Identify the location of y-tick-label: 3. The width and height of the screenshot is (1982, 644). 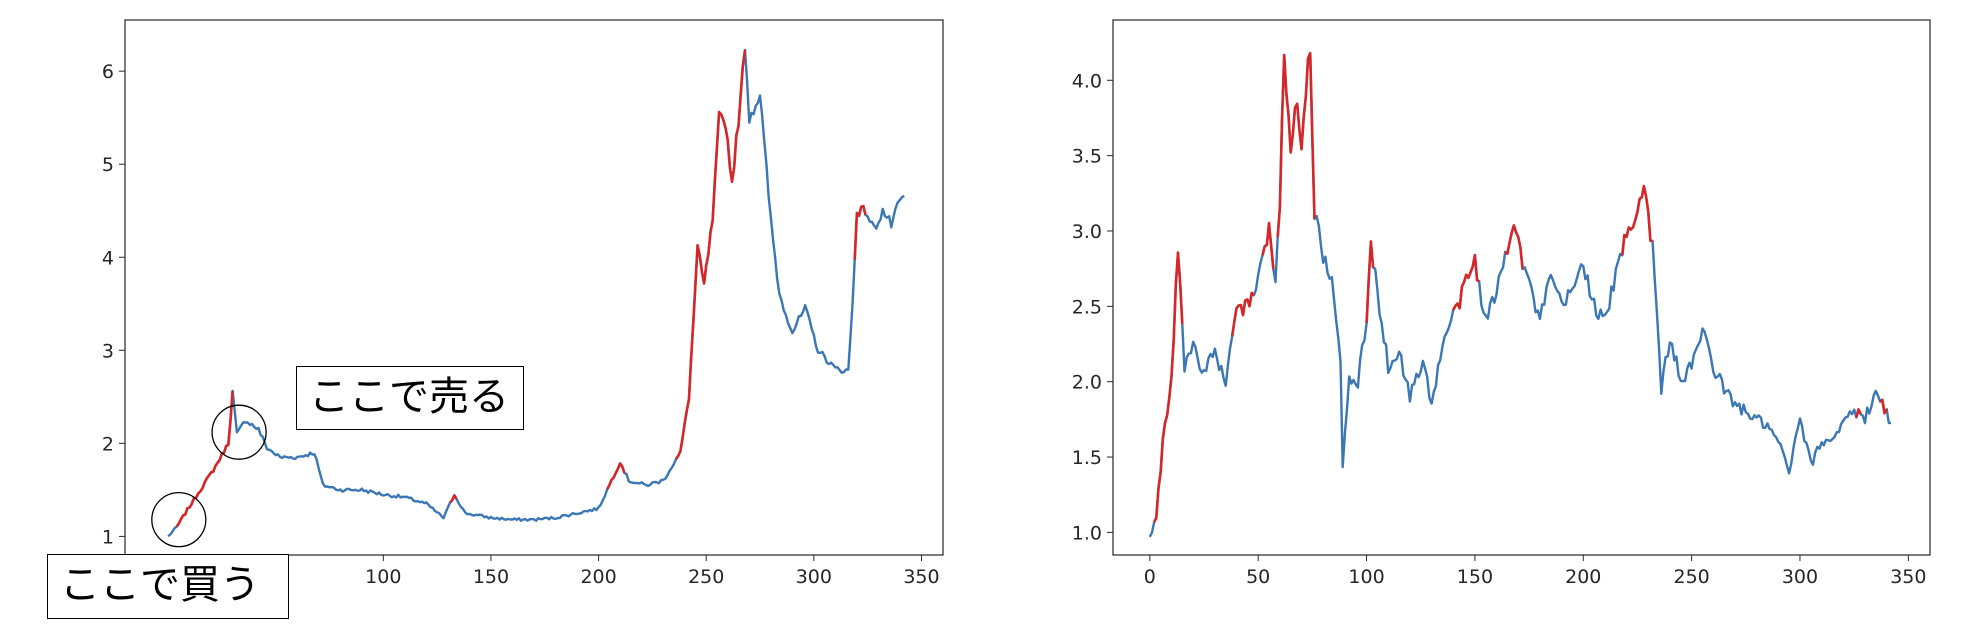
(108, 351).